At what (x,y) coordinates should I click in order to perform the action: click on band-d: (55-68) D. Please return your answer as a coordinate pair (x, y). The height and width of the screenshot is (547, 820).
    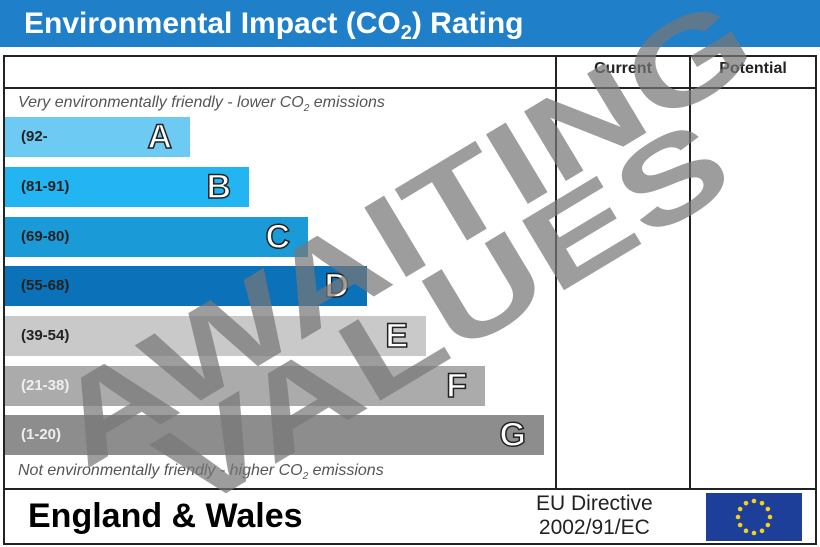
    Looking at the image, I should click on (186, 286).